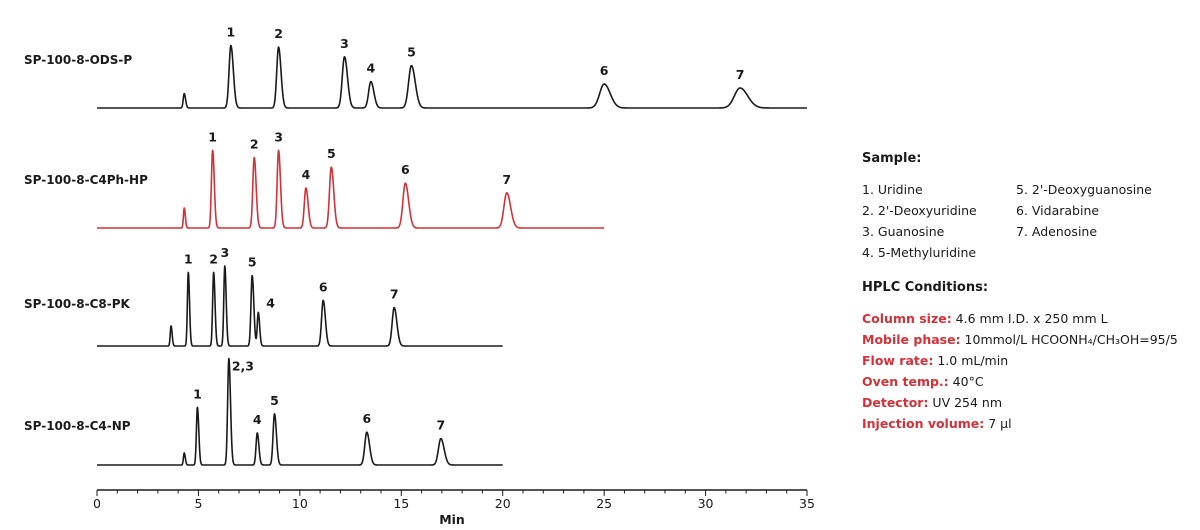  I want to click on condition-value: 1.0 mL/min, so click(971, 360).